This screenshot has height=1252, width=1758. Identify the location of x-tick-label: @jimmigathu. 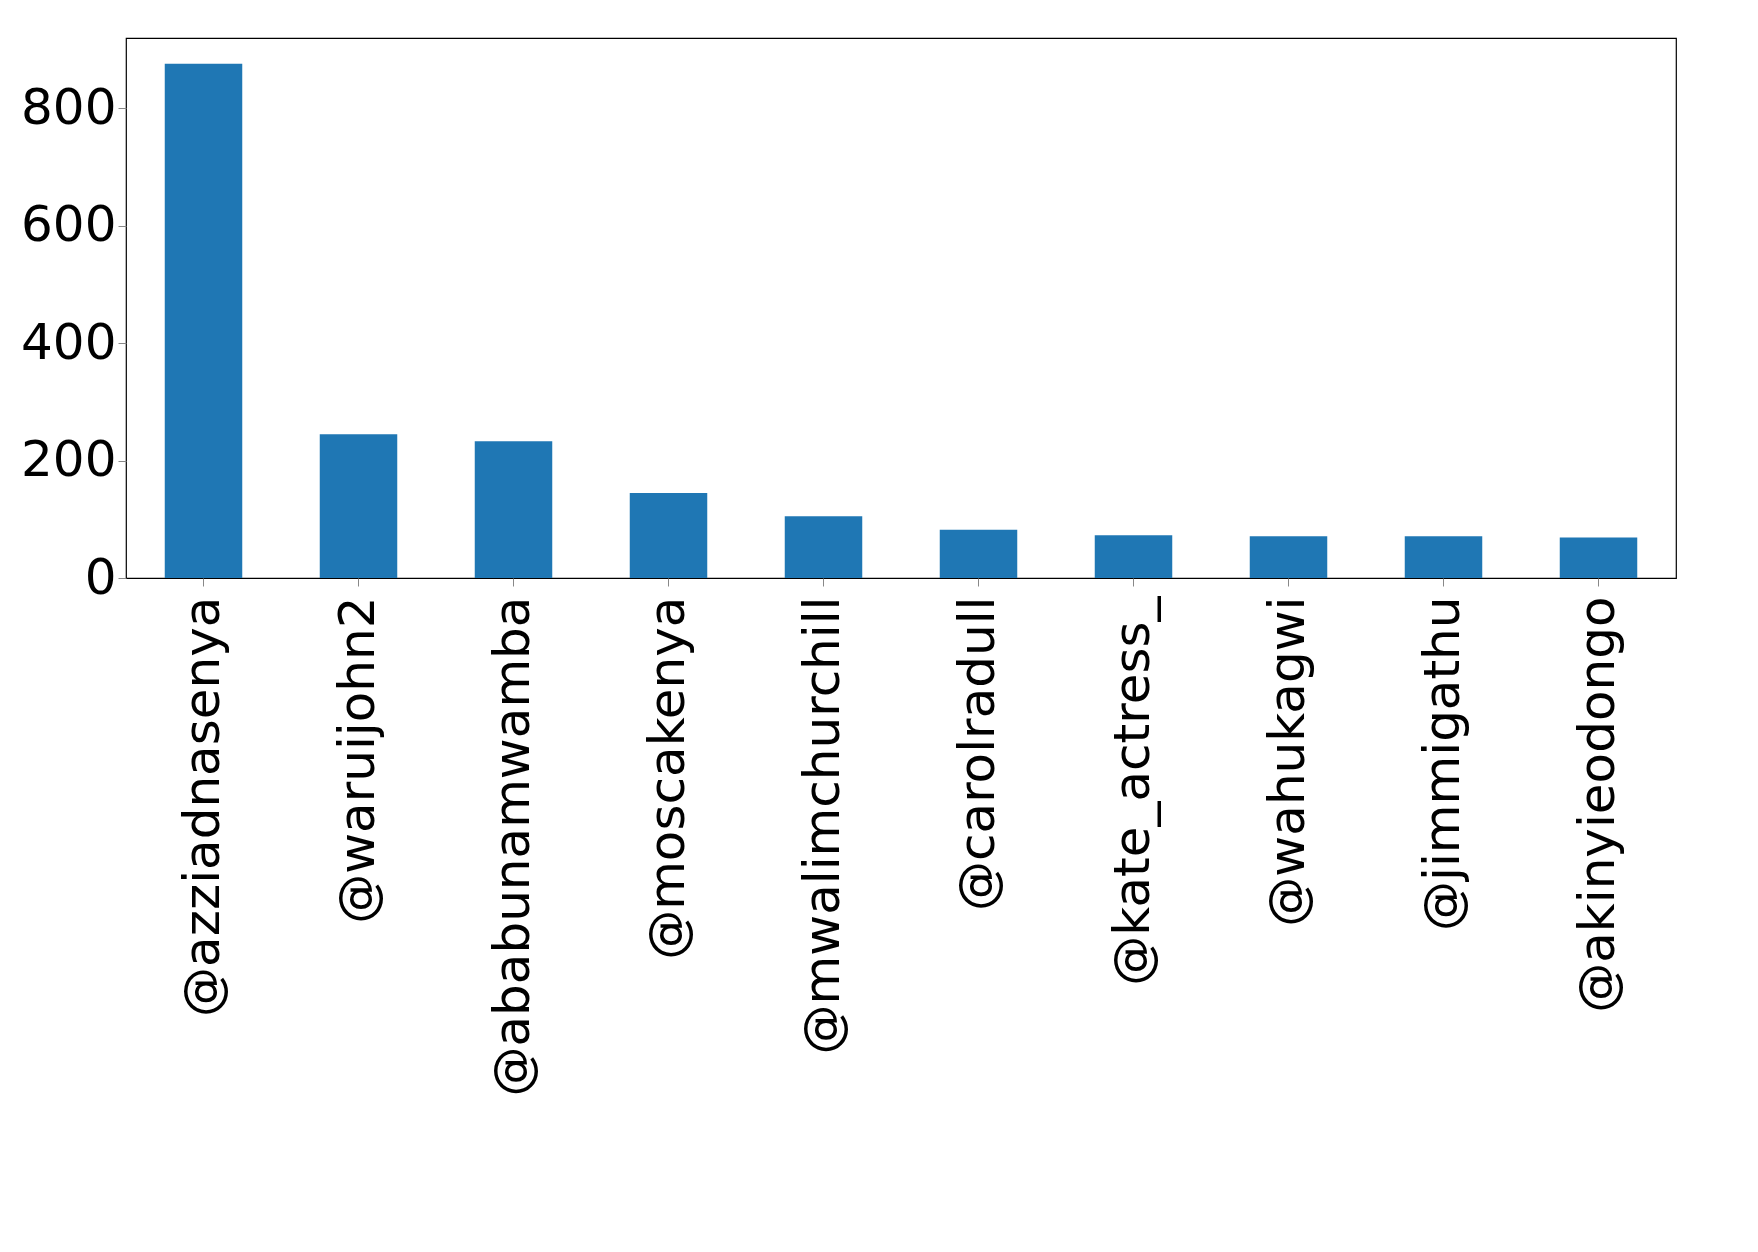
(1441, 763).